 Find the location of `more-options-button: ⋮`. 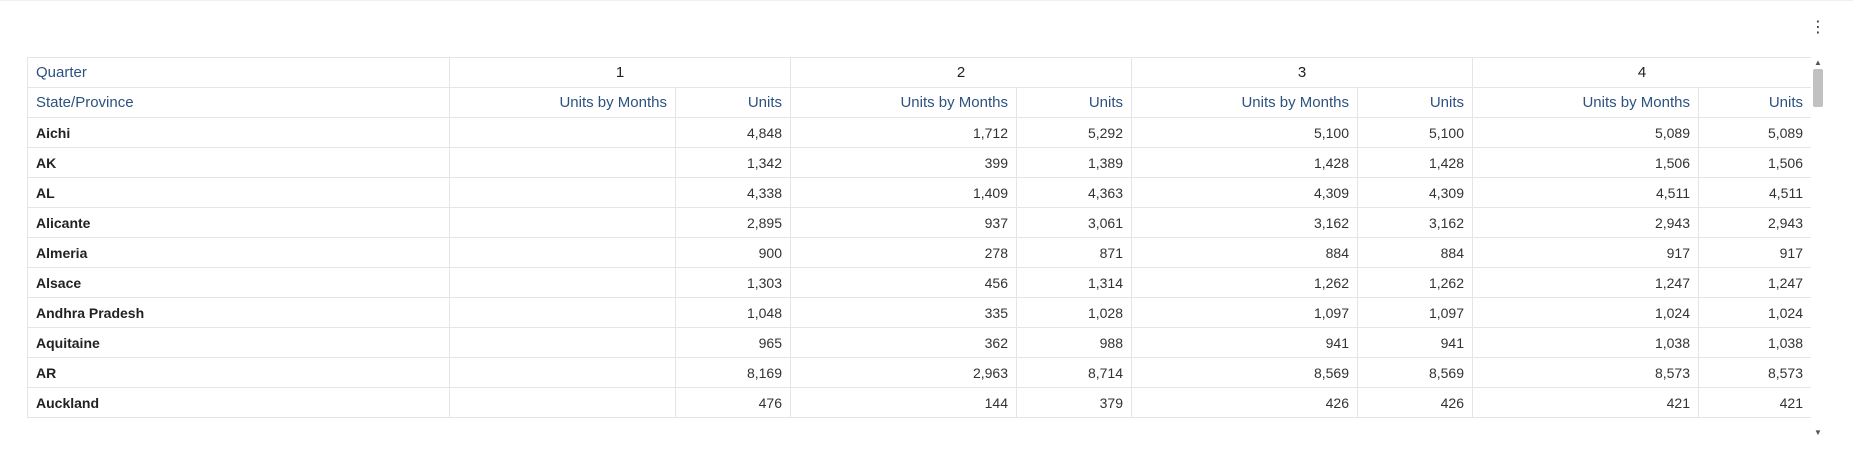

more-options-button: ⋮ is located at coordinates (1818, 28).